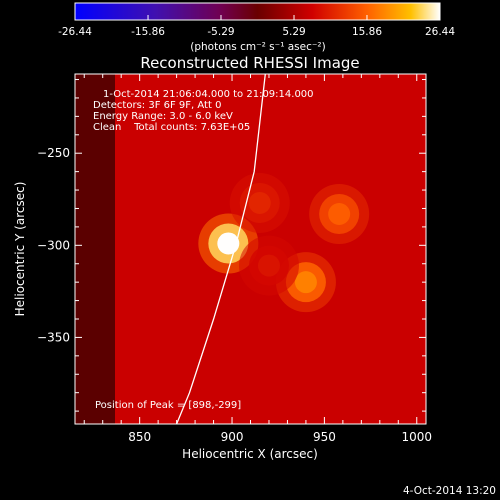 The width and height of the screenshot is (500, 500). I want to click on solar-limb, so click(220, 249).